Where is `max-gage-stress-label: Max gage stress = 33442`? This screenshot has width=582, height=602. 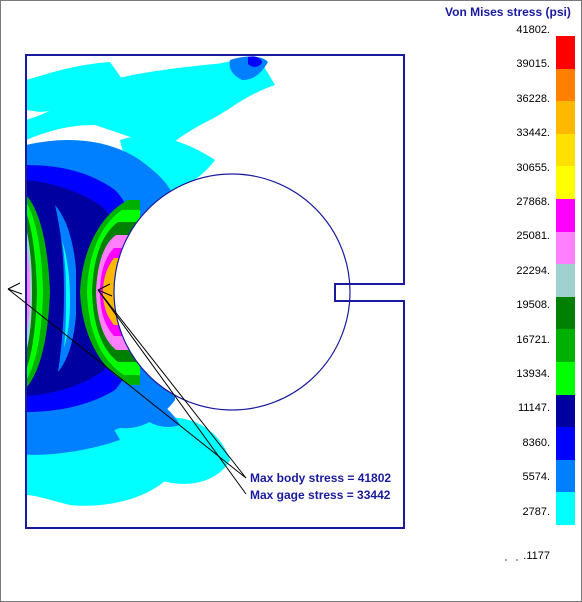
max-gage-stress-label: Max gage stress = 33442 is located at coordinates (320, 495).